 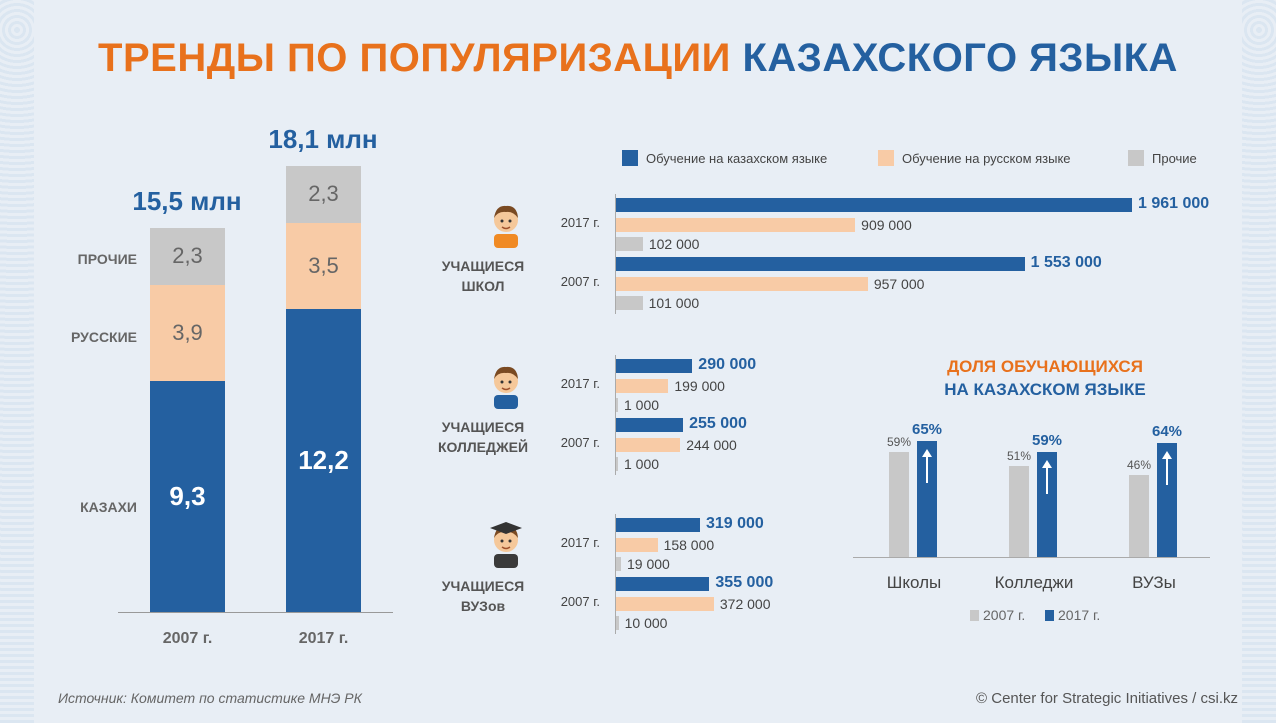 What do you see at coordinates (323, 138) in the screenshot?
I see `total-label: 18,1 млн` at bounding box center [323, 138].